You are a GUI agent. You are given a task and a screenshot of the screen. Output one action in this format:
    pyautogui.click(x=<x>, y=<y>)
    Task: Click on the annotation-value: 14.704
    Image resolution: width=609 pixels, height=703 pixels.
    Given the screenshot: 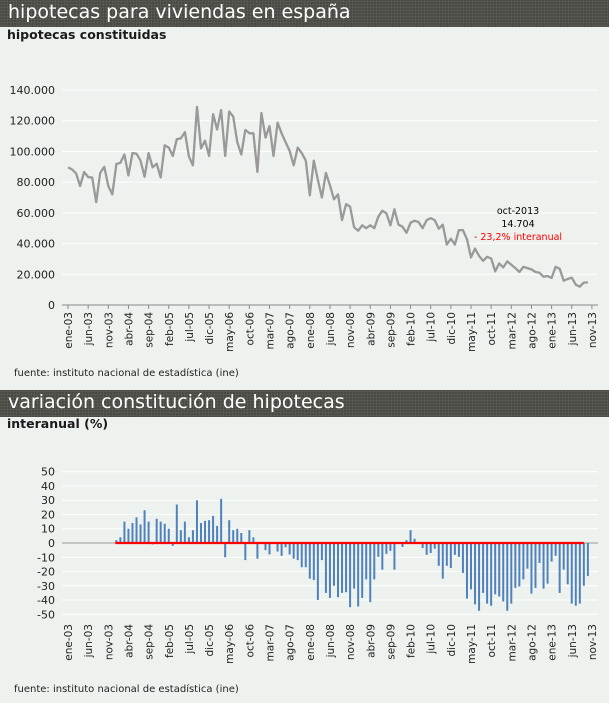 What is the action you would take?
    pyautogui.click(x=517, y=224)
    